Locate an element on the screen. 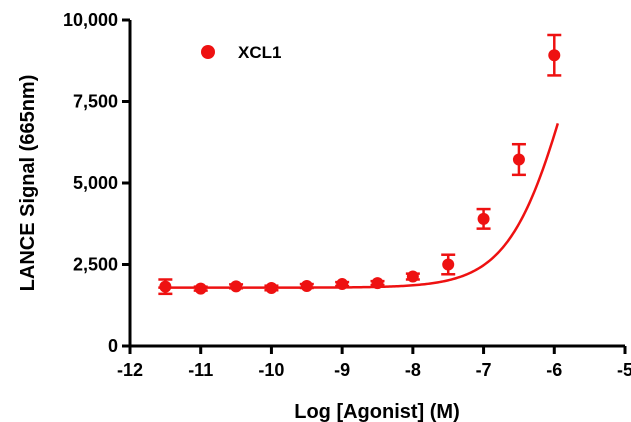 This screenshot has width=631, height=422. legend-label: XCL1 is located at coordinates (259, 52).